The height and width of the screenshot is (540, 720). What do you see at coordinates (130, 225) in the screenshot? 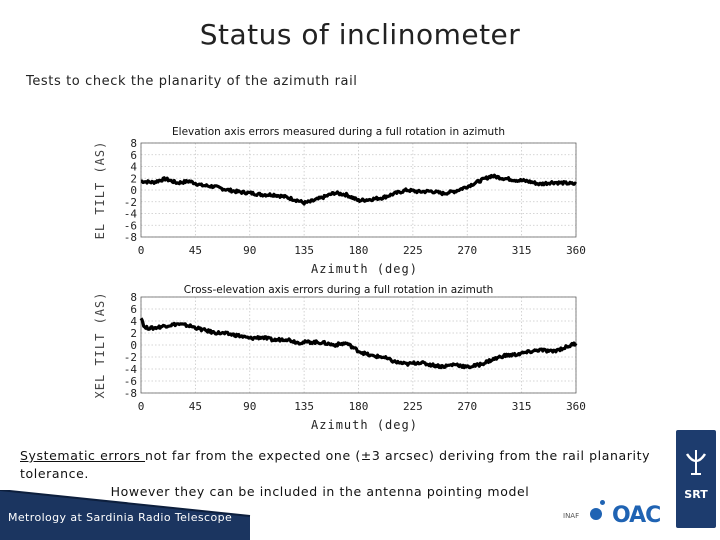
I see `chart-1-ytick-label: -6` at bounding box center [130, 225].